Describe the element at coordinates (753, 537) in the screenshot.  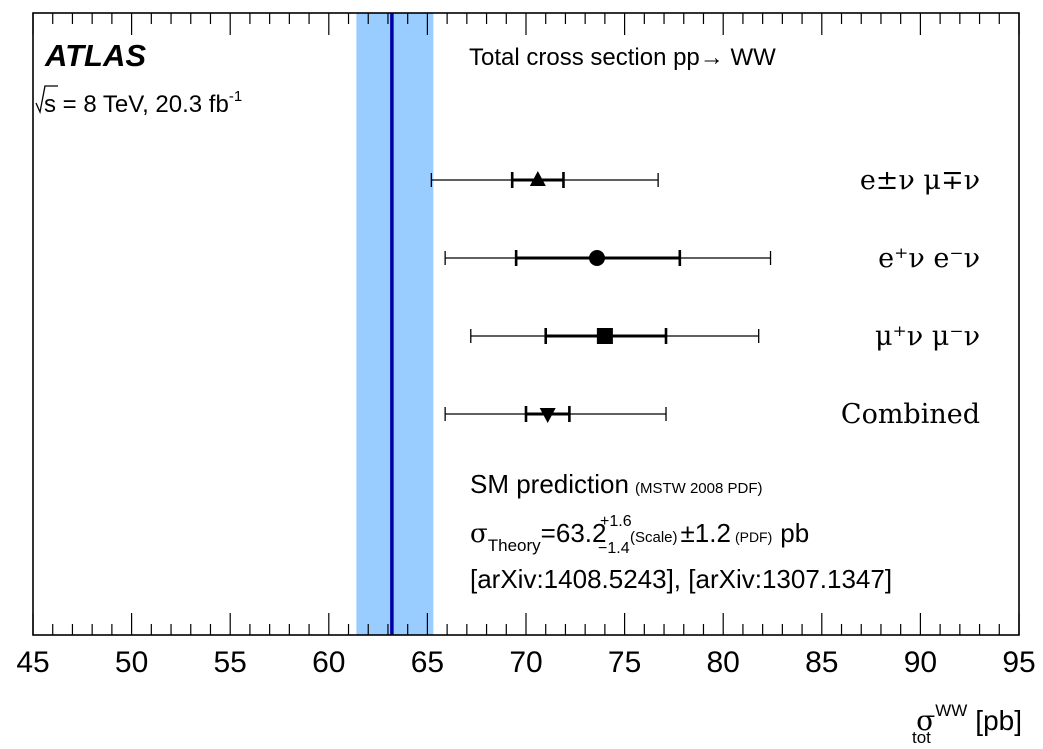
I see `theory-pdf-label: (PDF)` at that location.